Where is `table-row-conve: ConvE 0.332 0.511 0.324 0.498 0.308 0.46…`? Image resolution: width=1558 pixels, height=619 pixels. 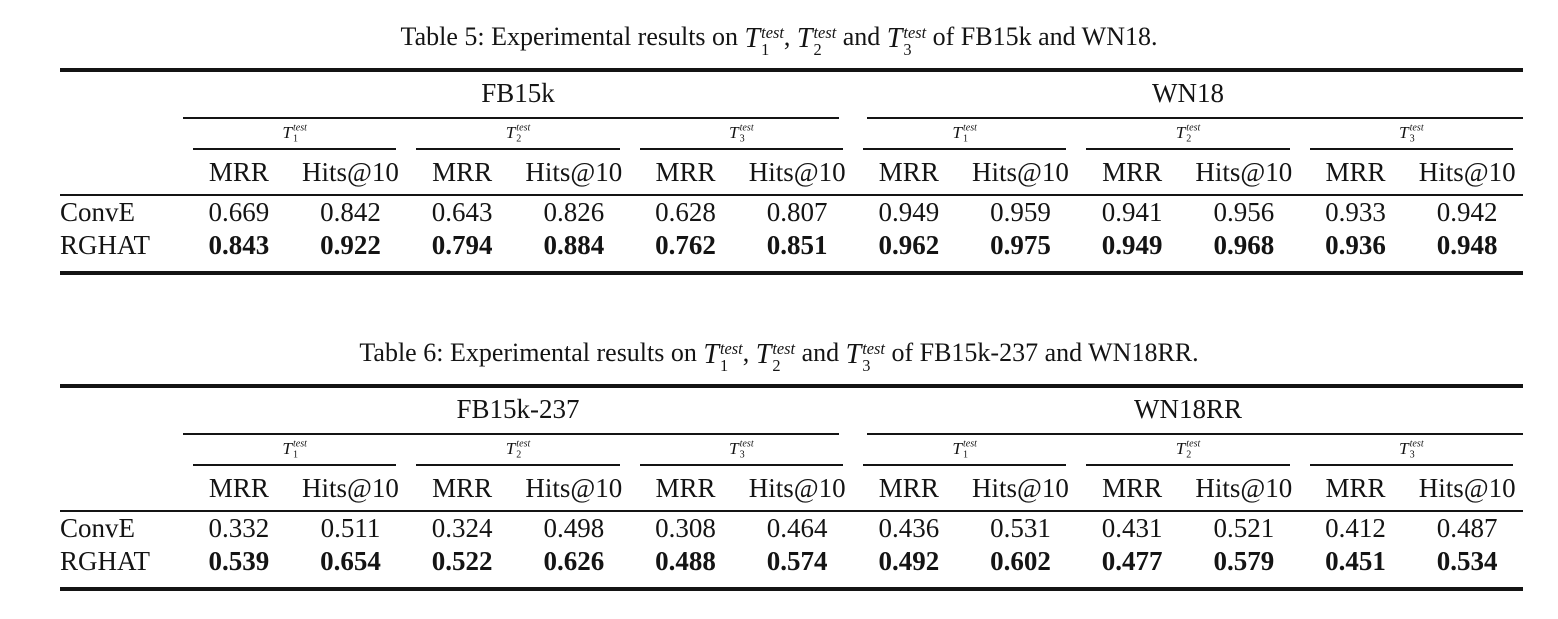 table-row-conve: ConvE 0.332 0.511 0.324 0.498 0.308 0.46… is located at coordinates (791, 528).